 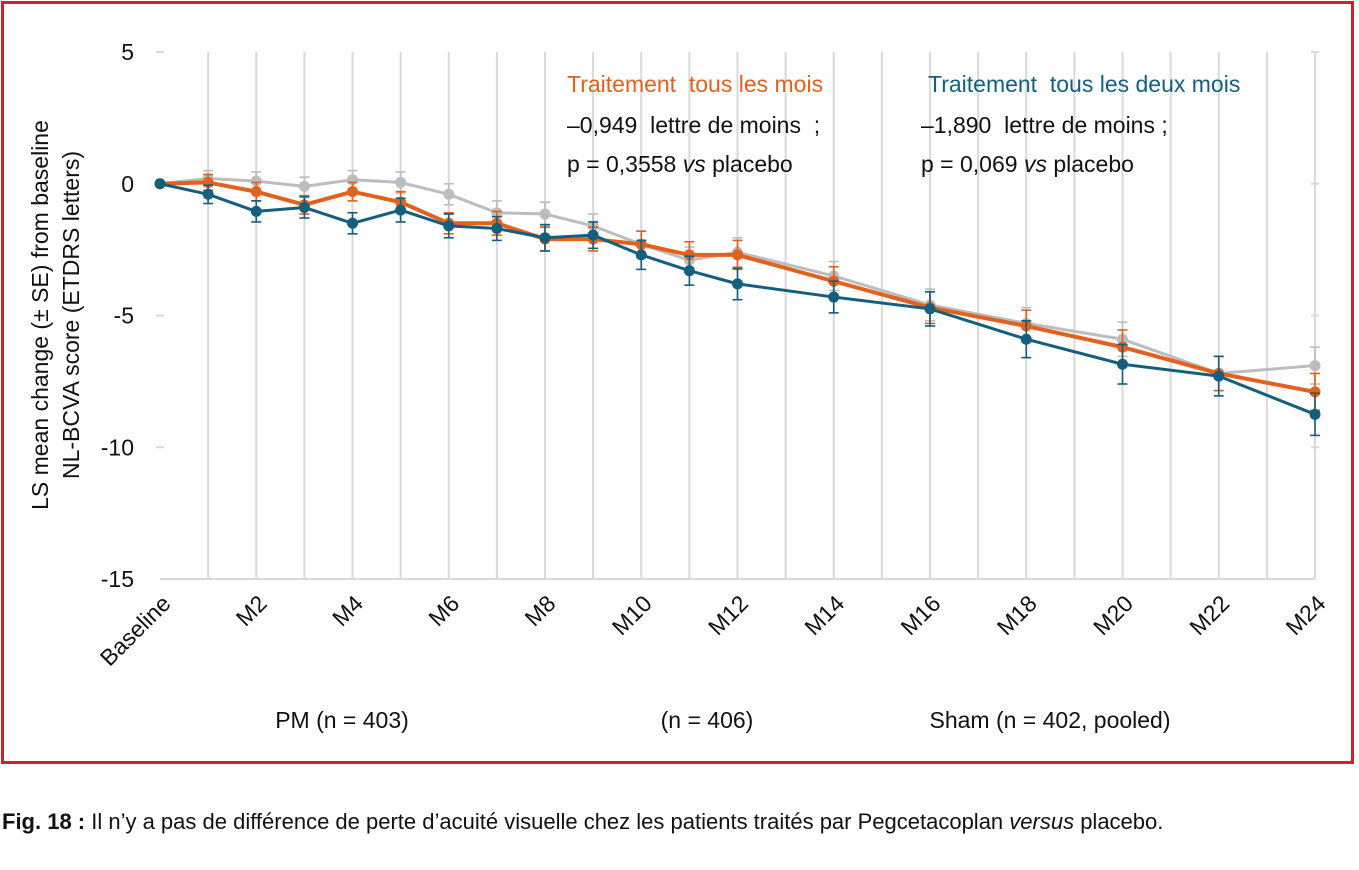 I want to click on footer-label-sham: Sham (n = 402, pooled), so click(x=1049, y=720).